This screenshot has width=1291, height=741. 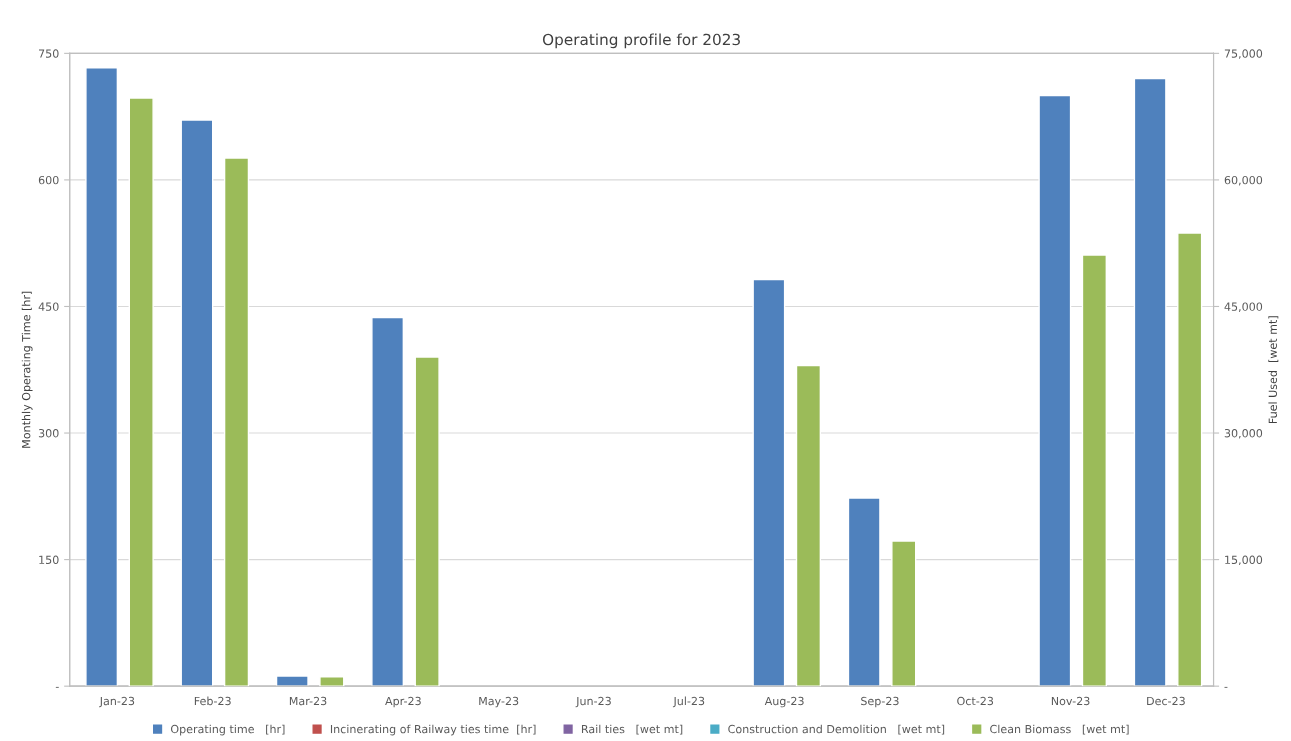 What do you see at coordinates (27, 369) in the screenshot?
I see `y-axis-title: Monthly Operating Time [hr]` at bounding box center [27, 369].